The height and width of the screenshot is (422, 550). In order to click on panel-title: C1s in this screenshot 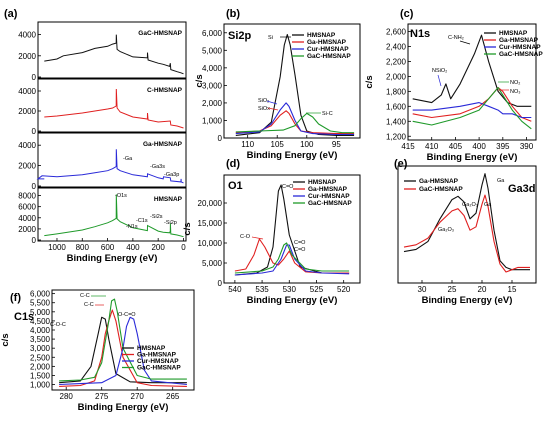, I will do `click(24, 317)`.